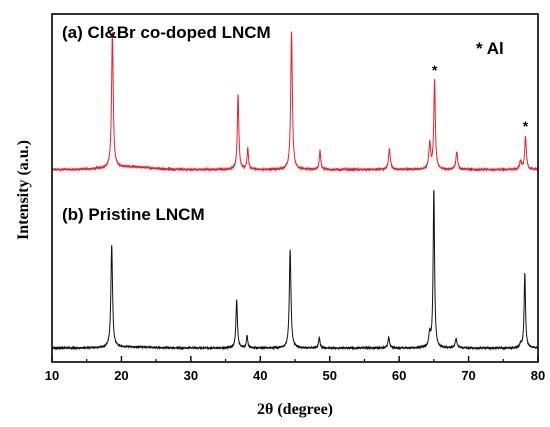  What do you see at coordinates (23, 190) in the screenshot?
I see `y-axis-title: Intensity (a.u.)` at bounding box center [23, 190].